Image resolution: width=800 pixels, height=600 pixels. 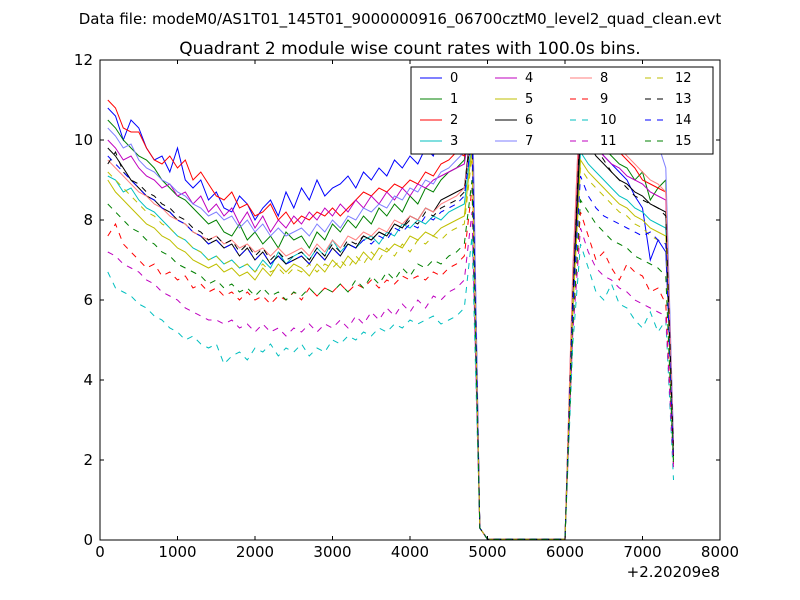 What do you see at coordinates (529, 141) in the screenshot?
I see `legend-label-7: 7` at bounding box center [529, 141].